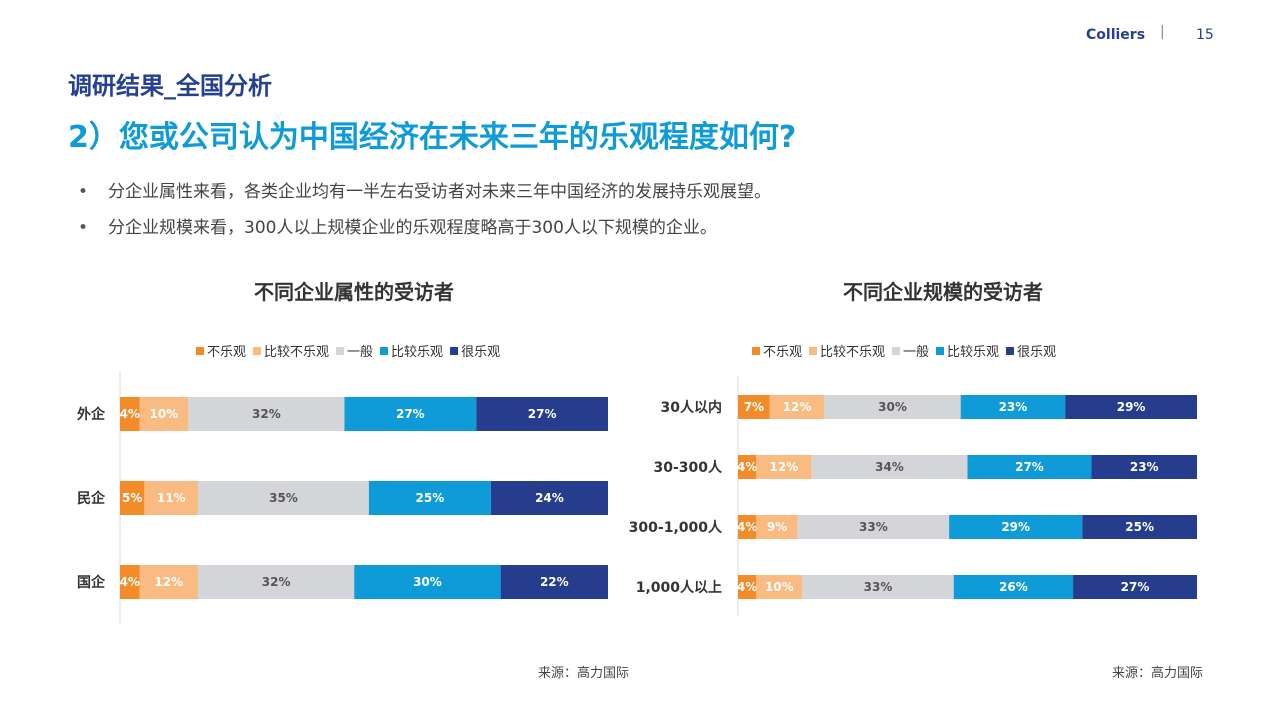  Describe the element at coordinates (170, 86) in the screenshot. I see `section-title: 调研结果_全国分析` at that location.